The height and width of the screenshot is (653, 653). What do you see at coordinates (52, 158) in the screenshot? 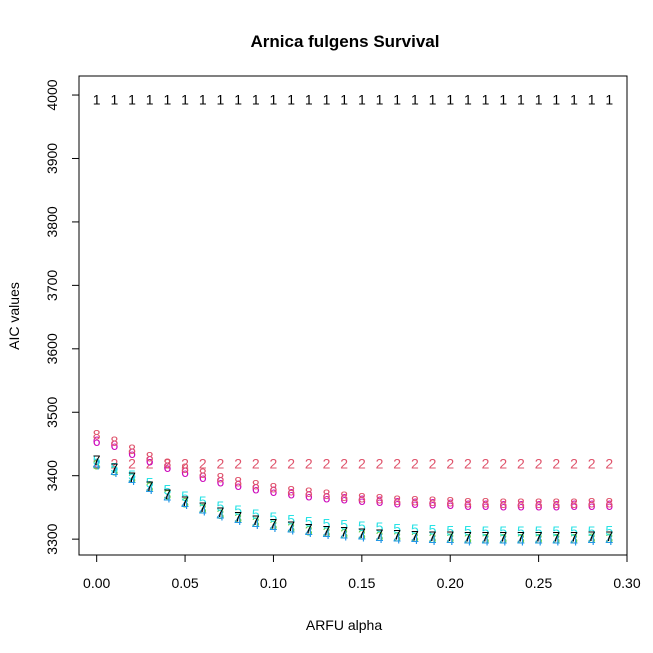
I see `y-tick-label: 3900` at bounding box center [52, 158].